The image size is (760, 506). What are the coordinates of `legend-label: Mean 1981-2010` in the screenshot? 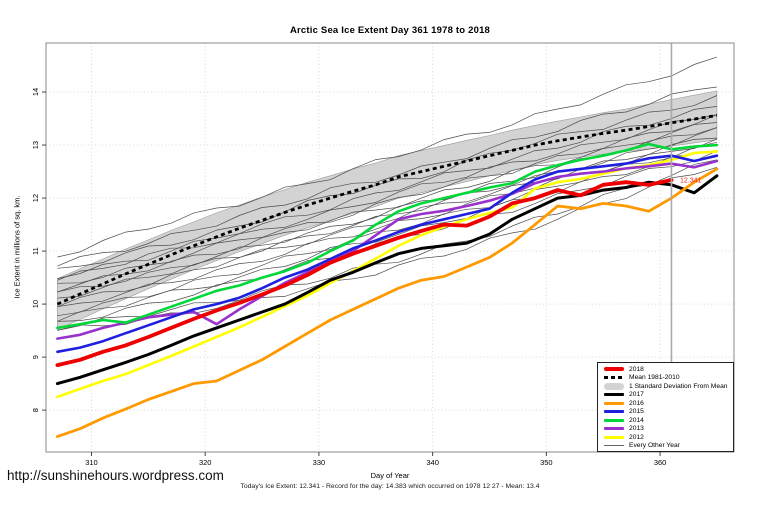 It's located at (654, 378).